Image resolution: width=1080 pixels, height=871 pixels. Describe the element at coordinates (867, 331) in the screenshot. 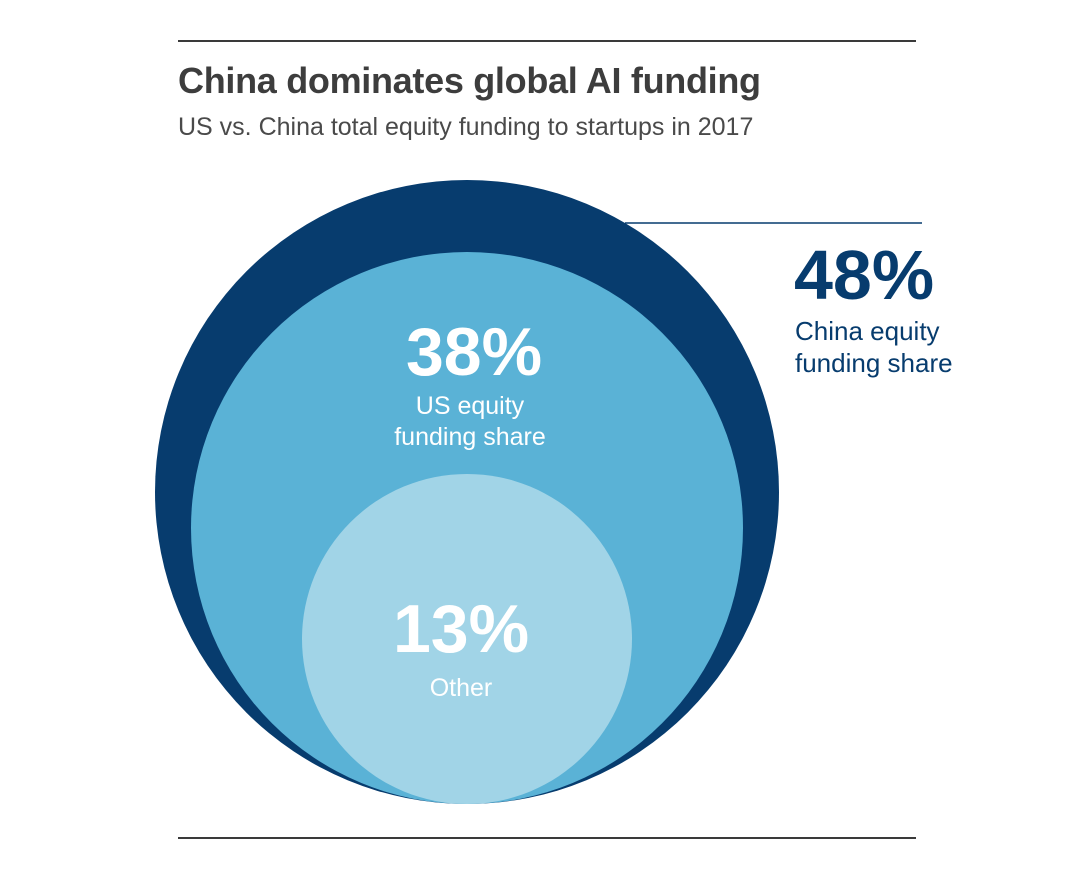

I see `china-series-label: China equity` at that location.